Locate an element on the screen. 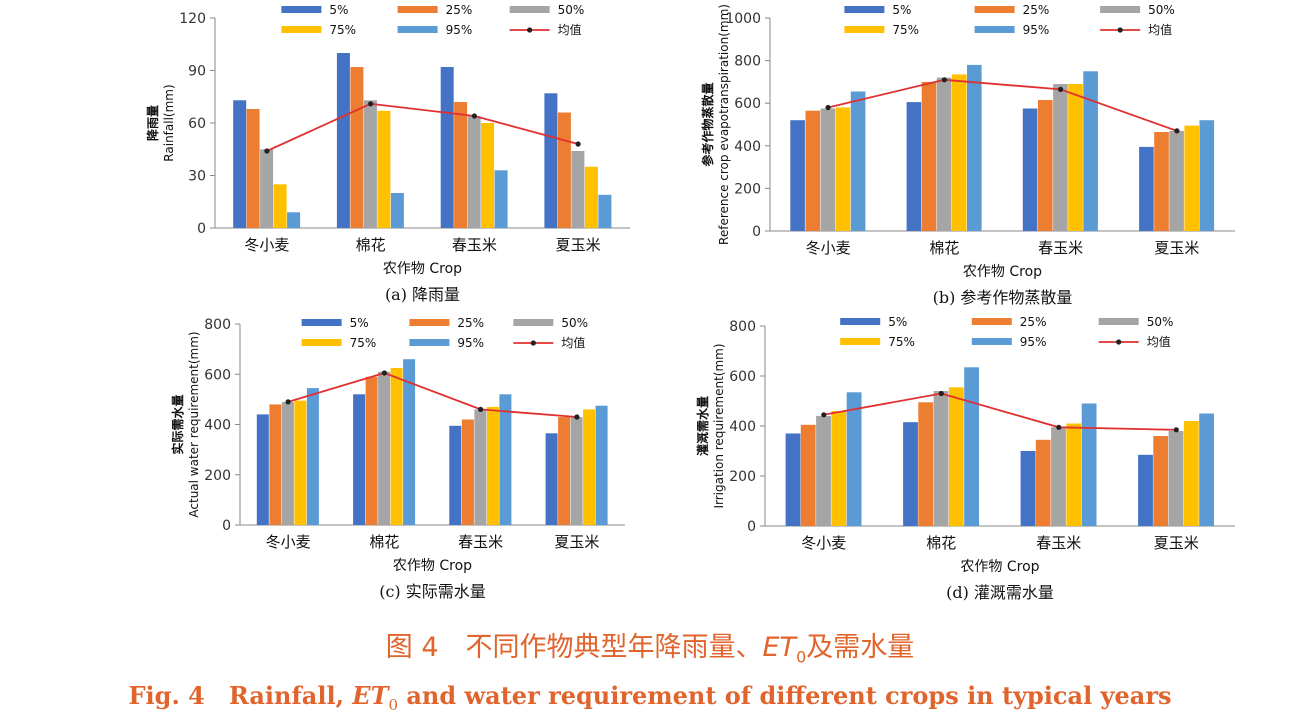 The width and height of the screenshot is (1300, 728). legend-label: 75% is located at coordinates (363, 343).